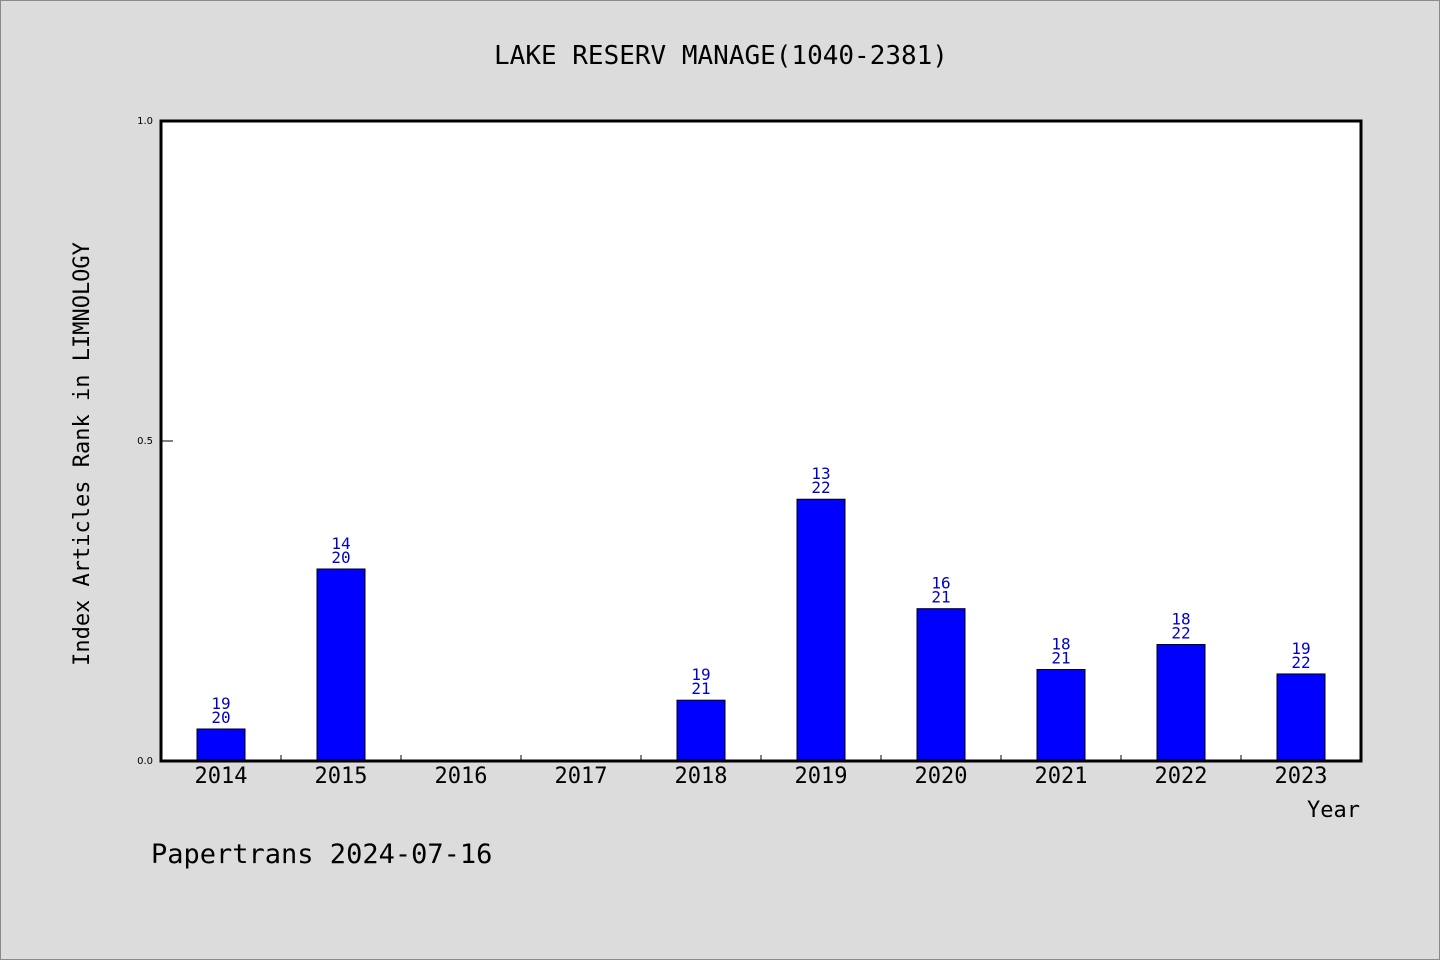  Describe the element at coordinates (821, 630) in the screenshot. I see `bar-2019` at that location.